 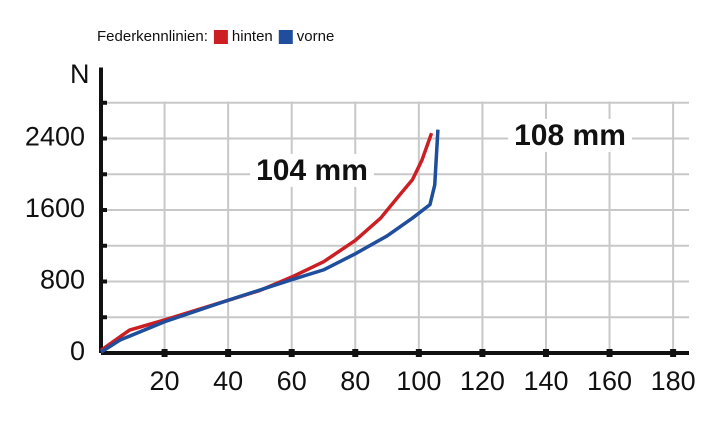 I want to click on y-tick-label: 2400, so click(x=55, y=137).